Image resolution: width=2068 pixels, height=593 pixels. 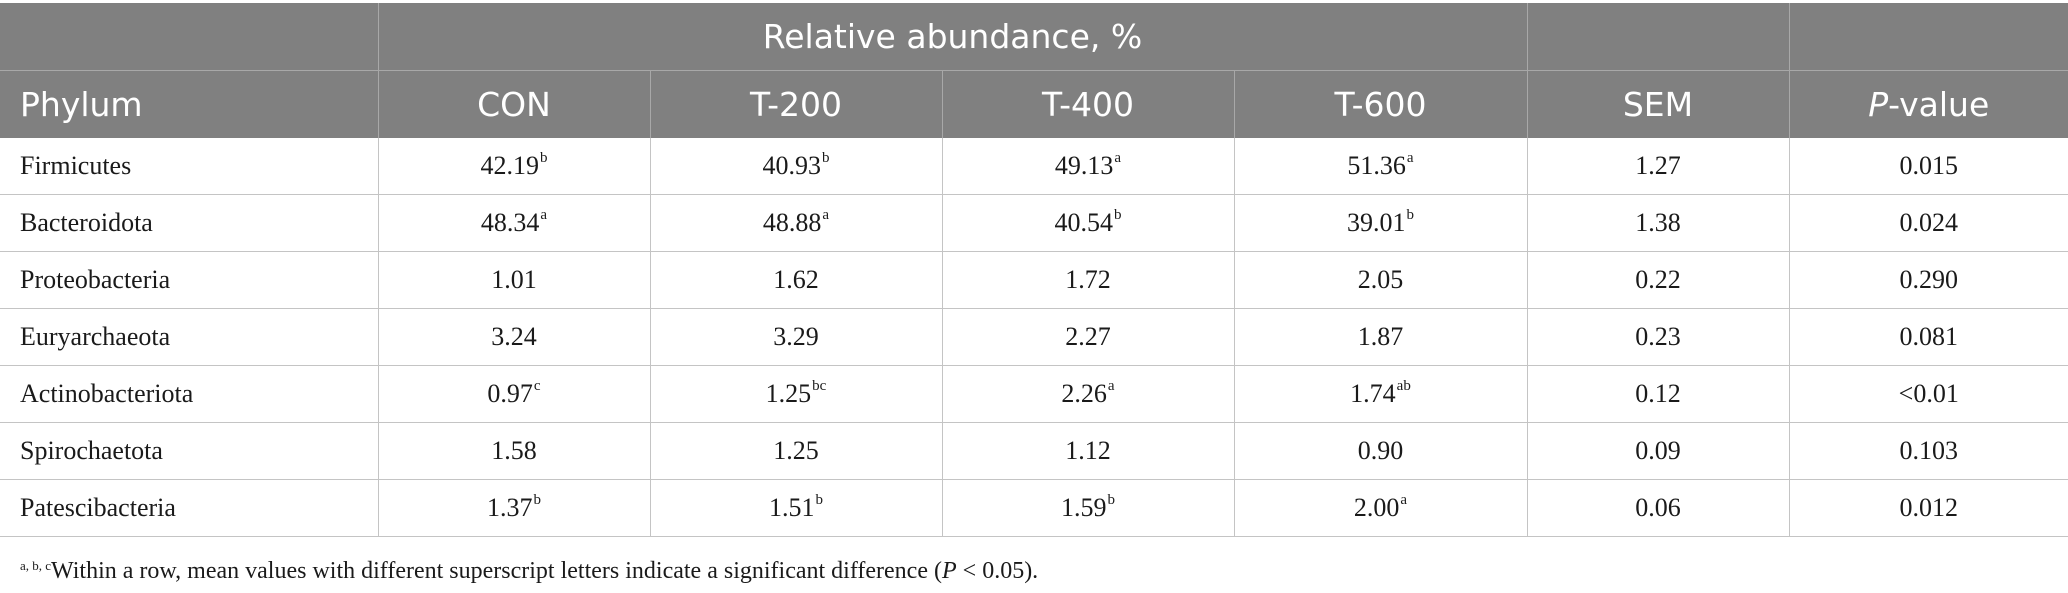 What do you see at coordinates (1376, 165) in the screenshot?
I see `t600-value: 51.36` at bounding box center [1376, 165].